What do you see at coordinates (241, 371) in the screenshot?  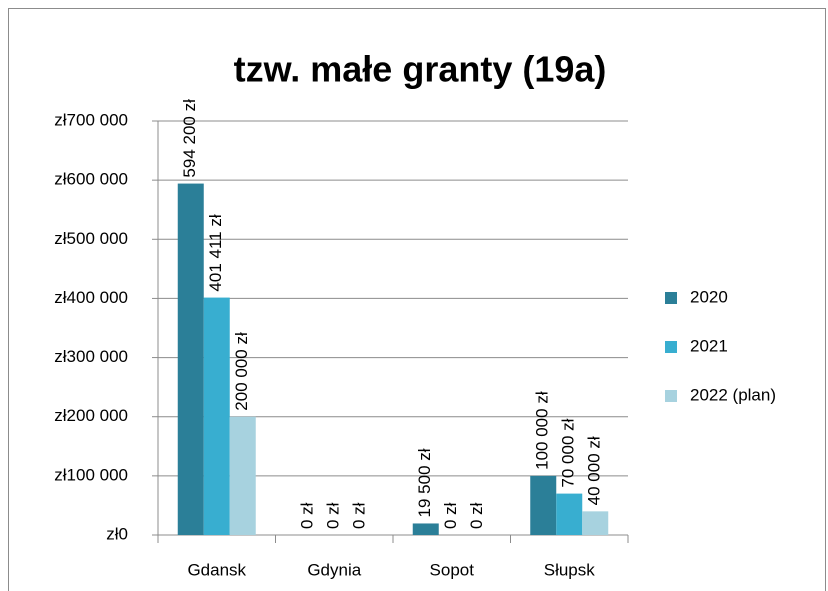 I see `data-label: 200 000 zł` at bounding box center [241, 371].